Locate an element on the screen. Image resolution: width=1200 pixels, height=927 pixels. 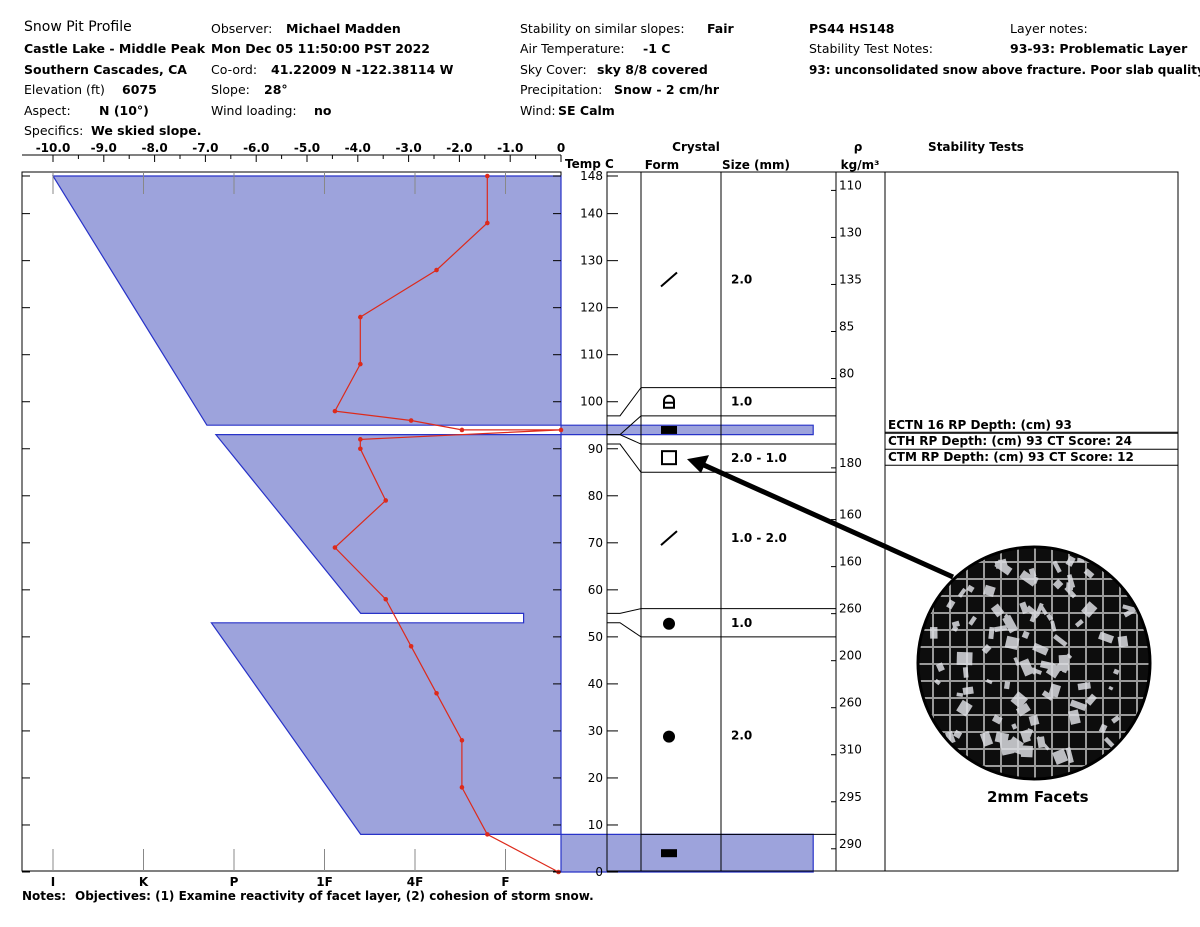
depth-tick-label: 30 is located at coordinates (595, 731).